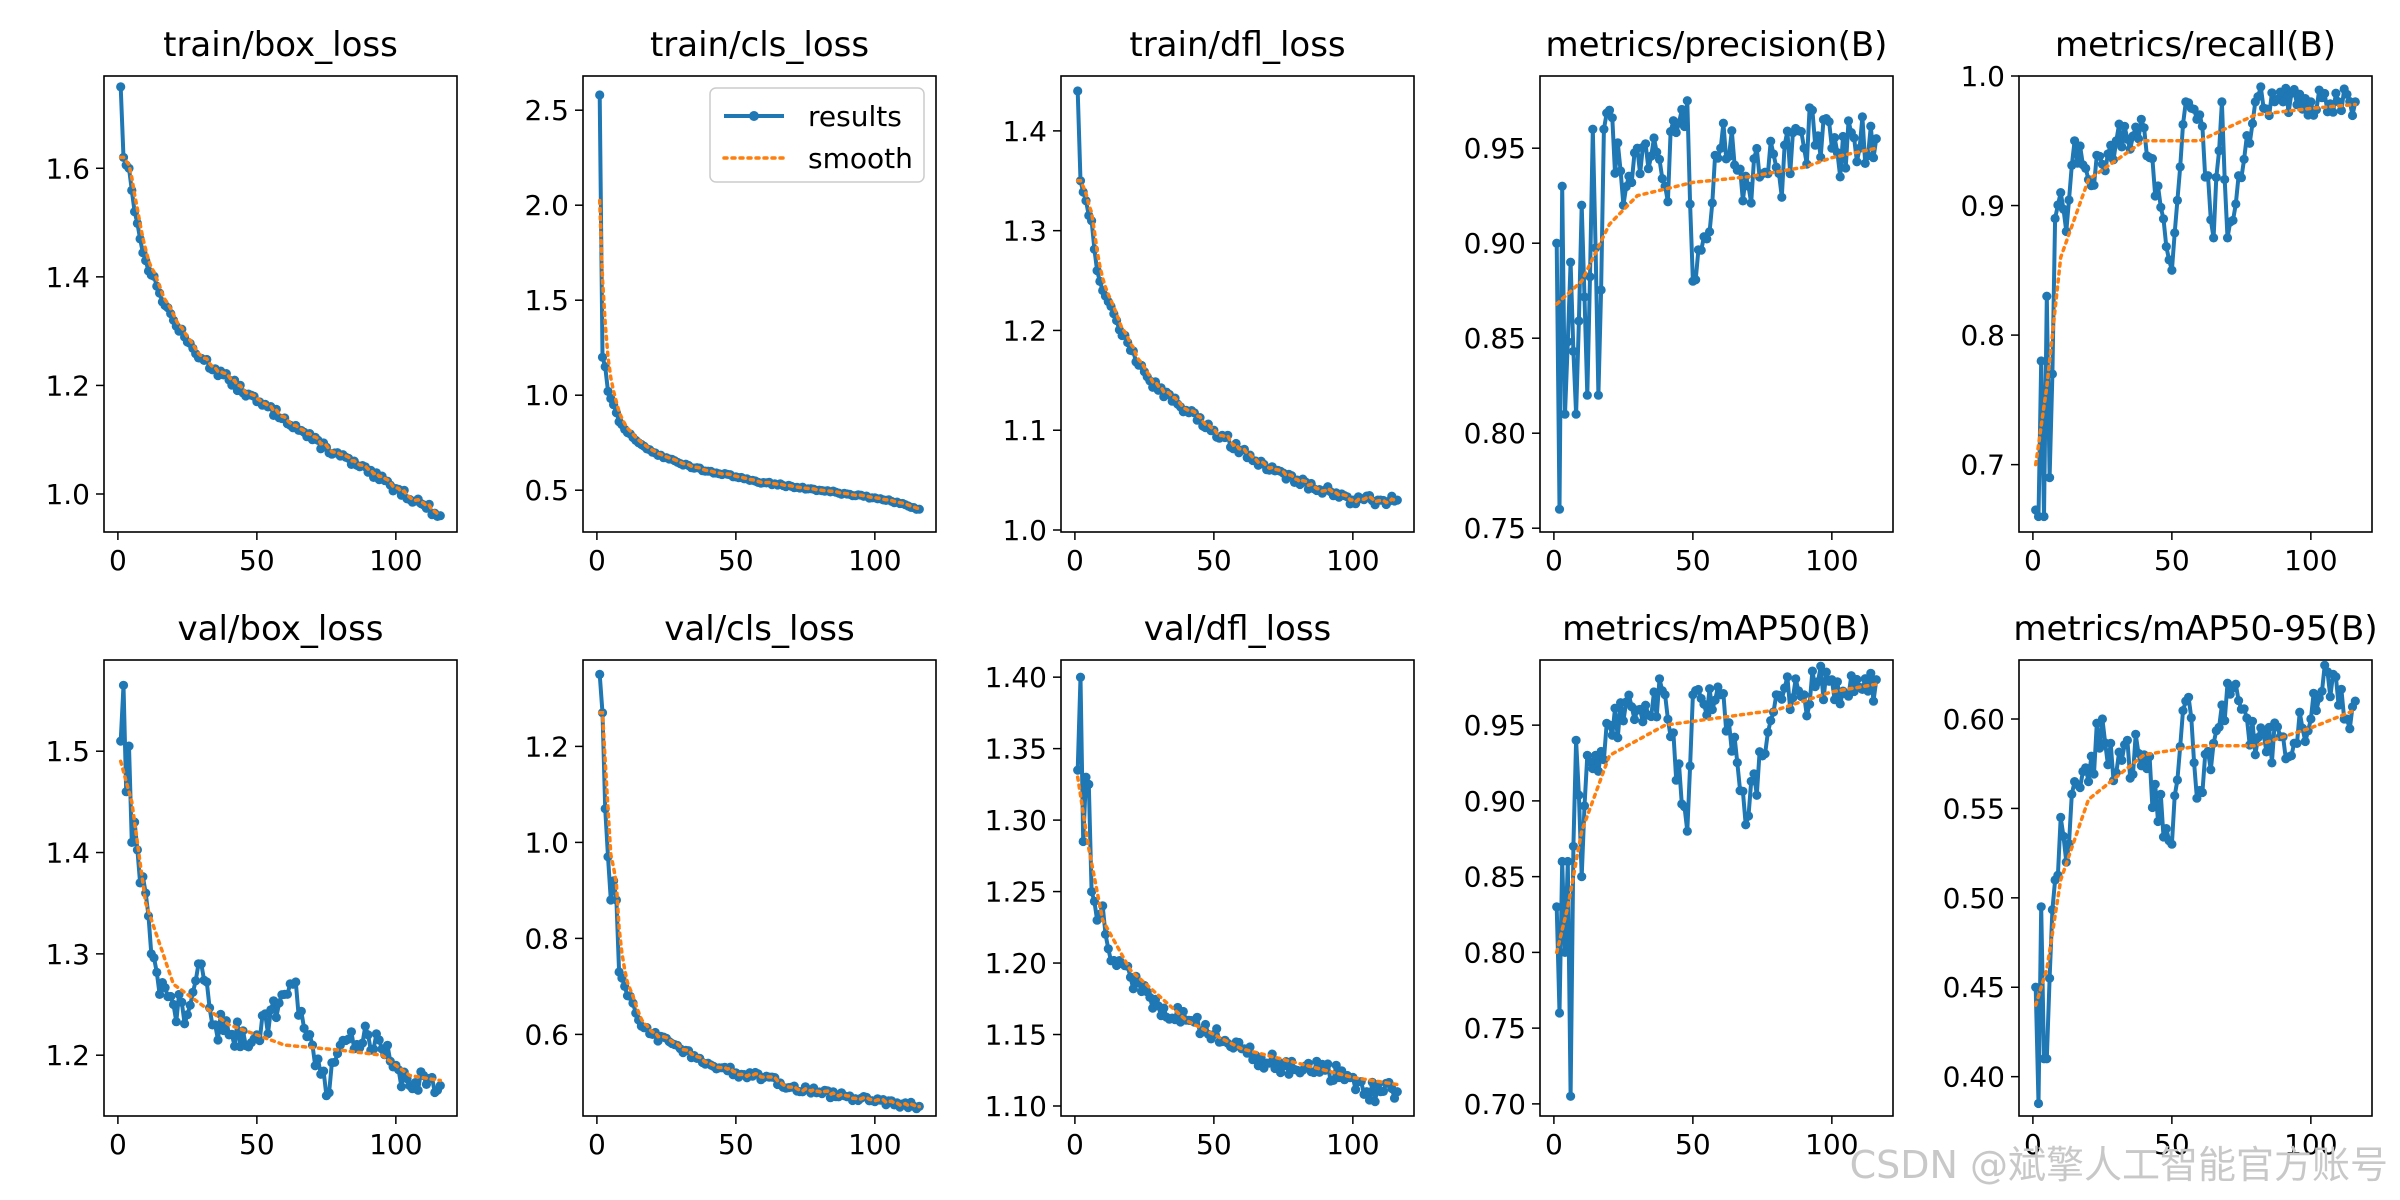 This screenshot has height=1200, width=2400. What do you see at coordinates (2195, 629) in the screenshot?
I see `subplot-title: metrics/mAP50-95(B)` at bounding box center [2195, 629].